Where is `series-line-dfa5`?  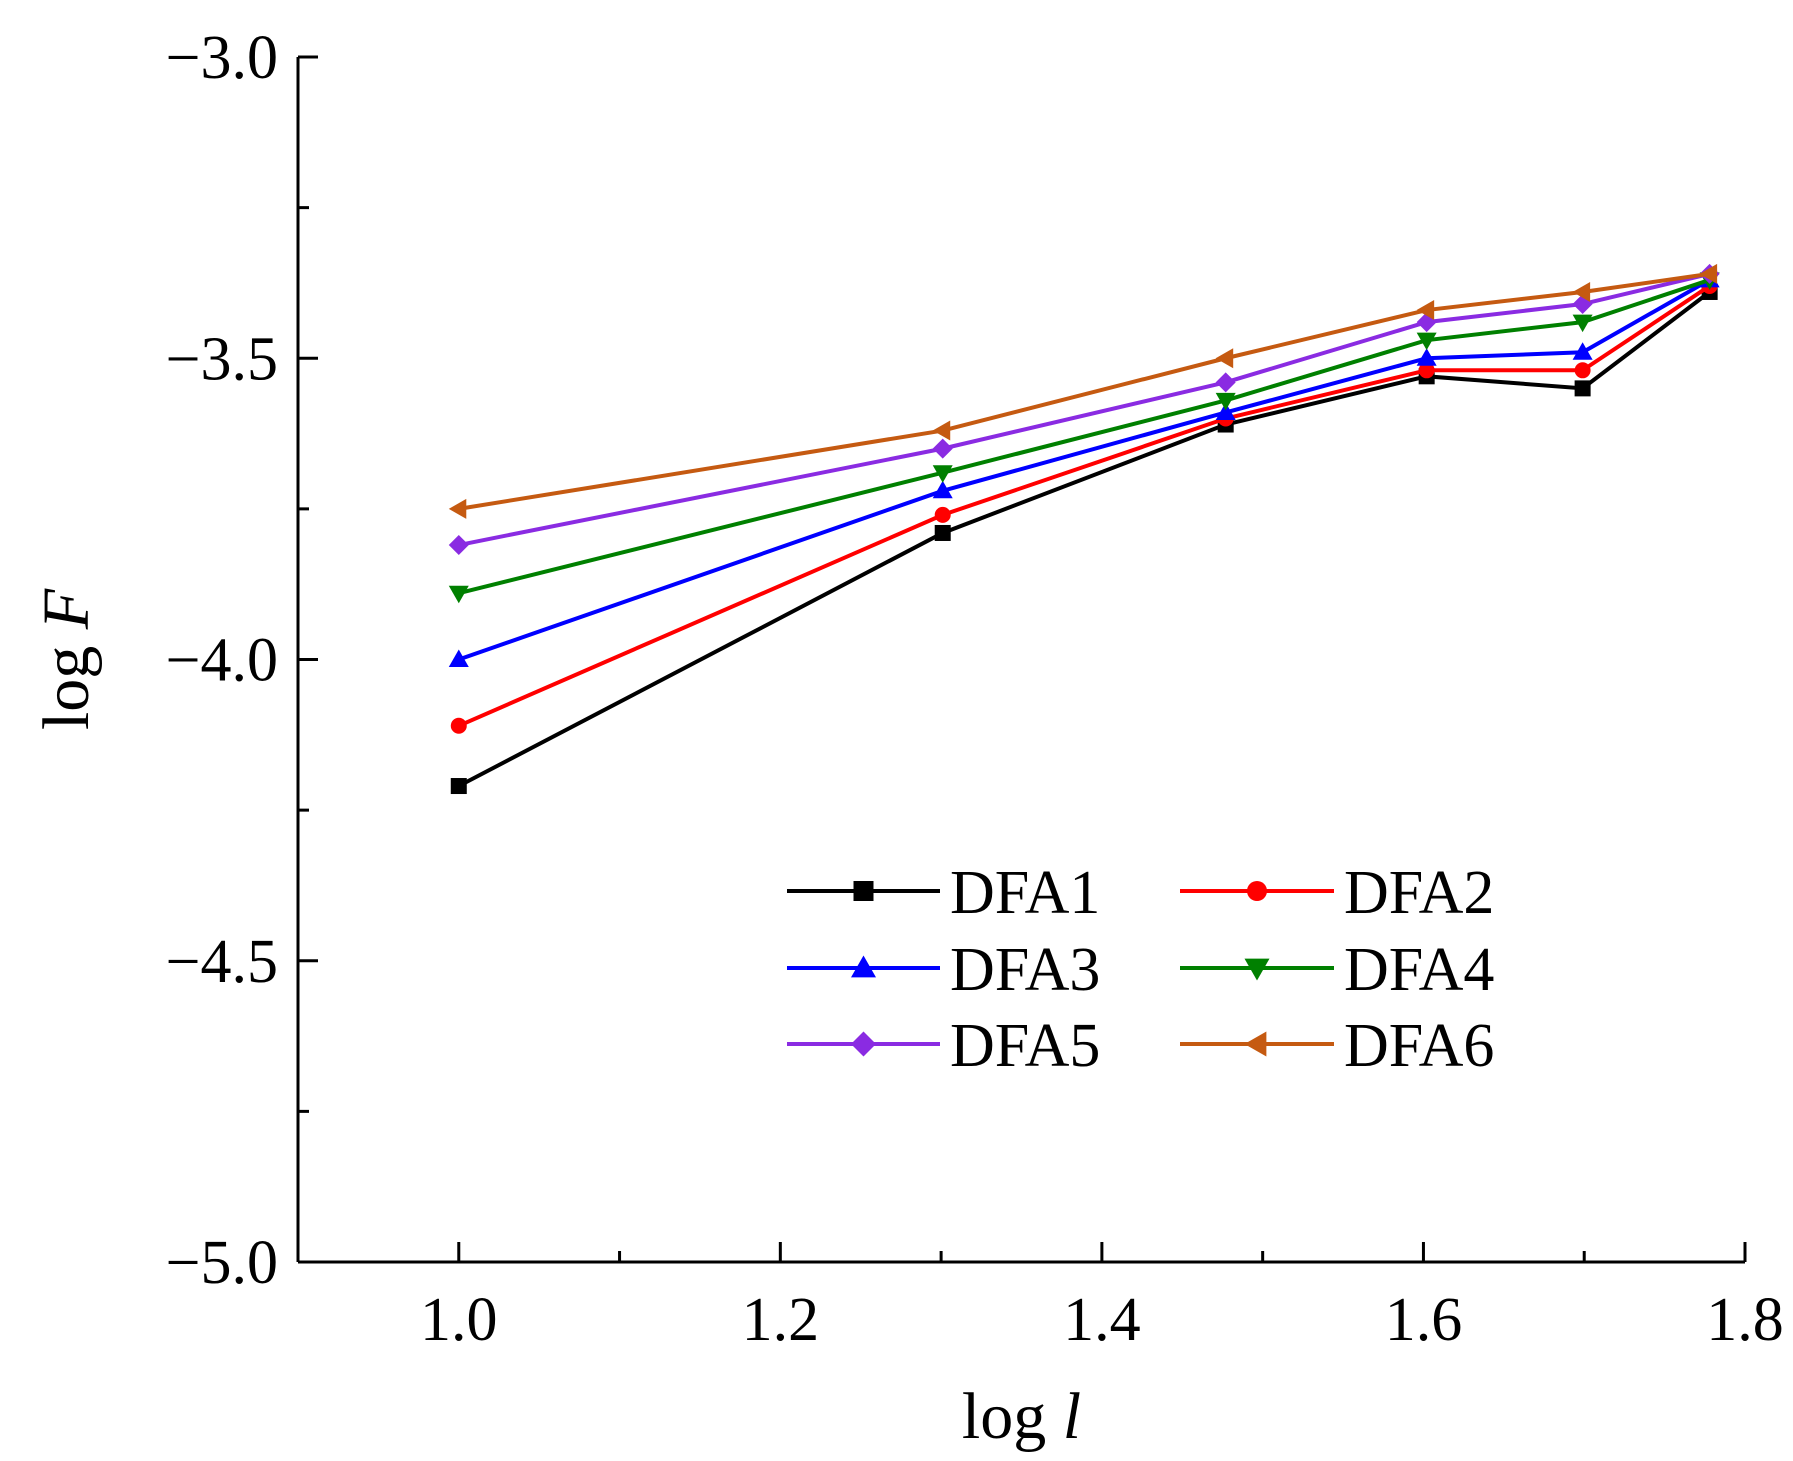 series-line-dfa5 is located at coordinates (1084, 409).